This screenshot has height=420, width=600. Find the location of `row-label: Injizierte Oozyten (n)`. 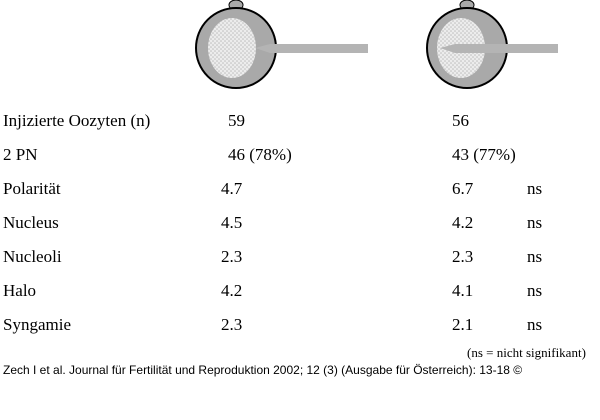

row-label: Injizierte Oozyten (n) is located at coordinates (77, 120).